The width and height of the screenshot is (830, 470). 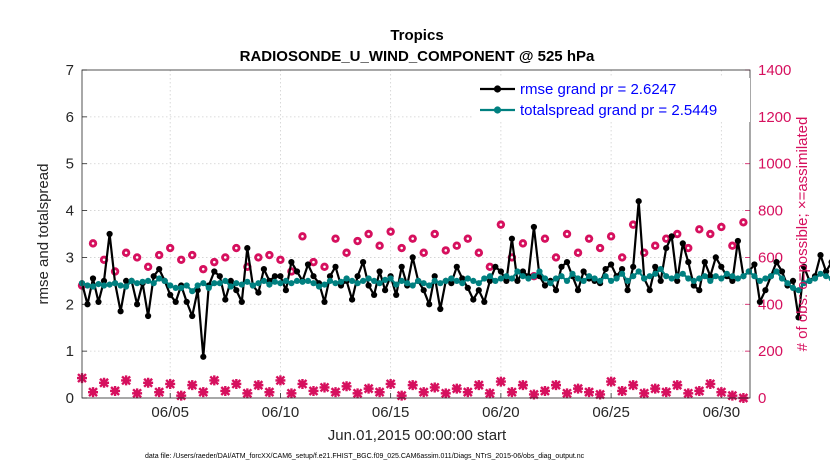 What do you see at coordinates (774, 117) in the screenshot?
I see `right-tick-label: 1200` at bounding box center [774, 117].